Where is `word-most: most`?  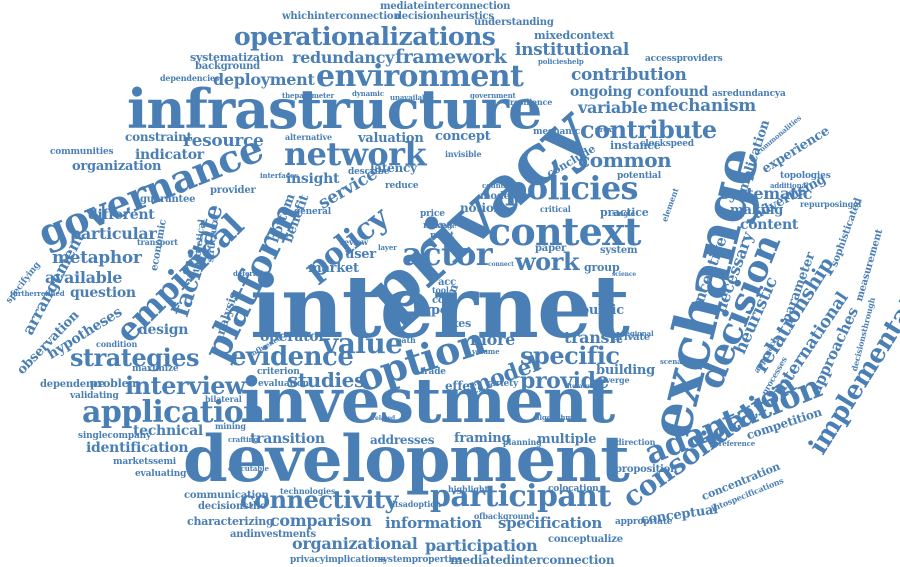 word-most: most is located at coordinates (442, 236).